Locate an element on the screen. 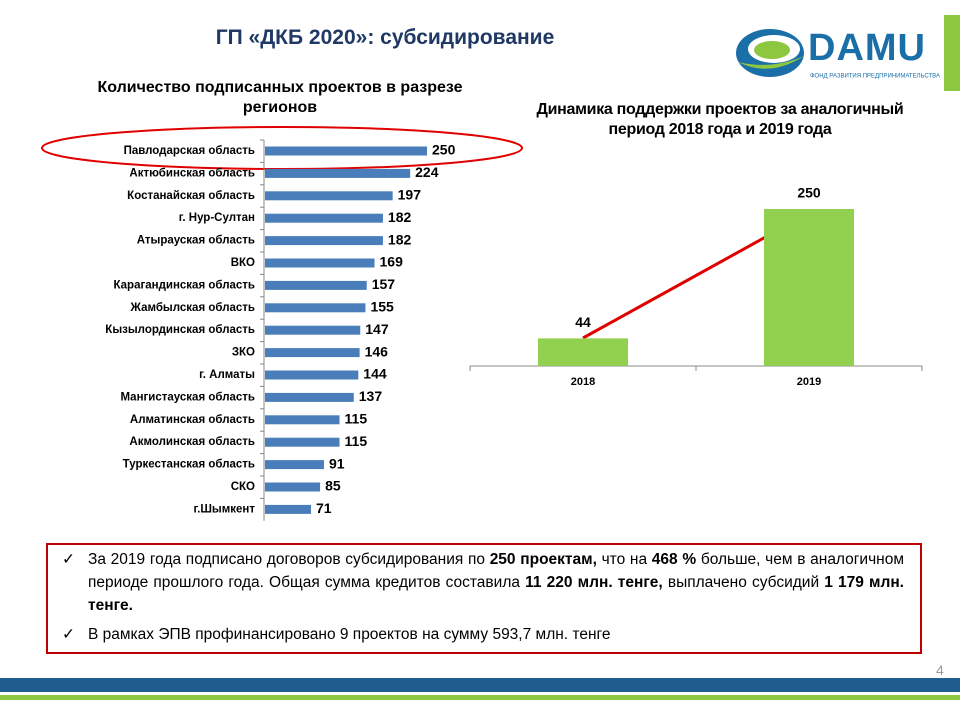 The image size is (960, 720). note-text: 250 проектам, is located at coordinates (543, 559).